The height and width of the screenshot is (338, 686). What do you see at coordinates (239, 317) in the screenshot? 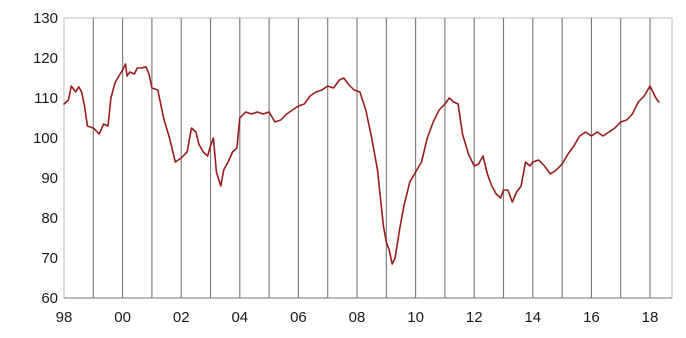
I see `x-tick-label: 04` at bounding box center [239, 317].